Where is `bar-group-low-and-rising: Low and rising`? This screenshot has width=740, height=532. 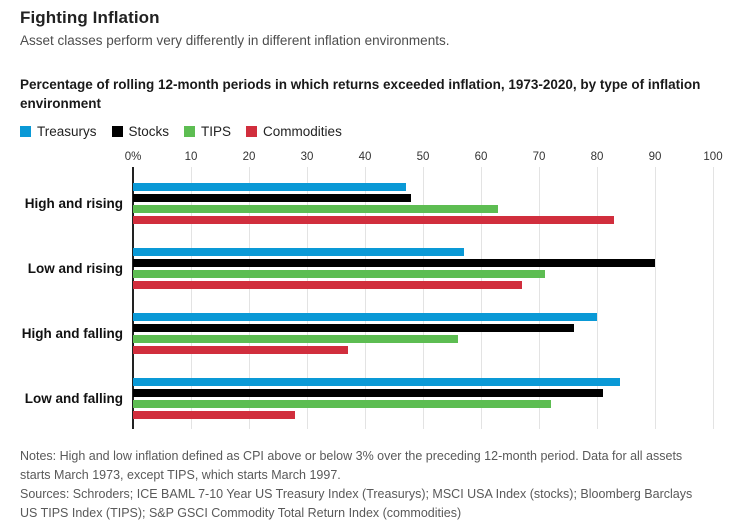
bar-group-low-and-rising: Low and rising is located at coordinates (370, 268).